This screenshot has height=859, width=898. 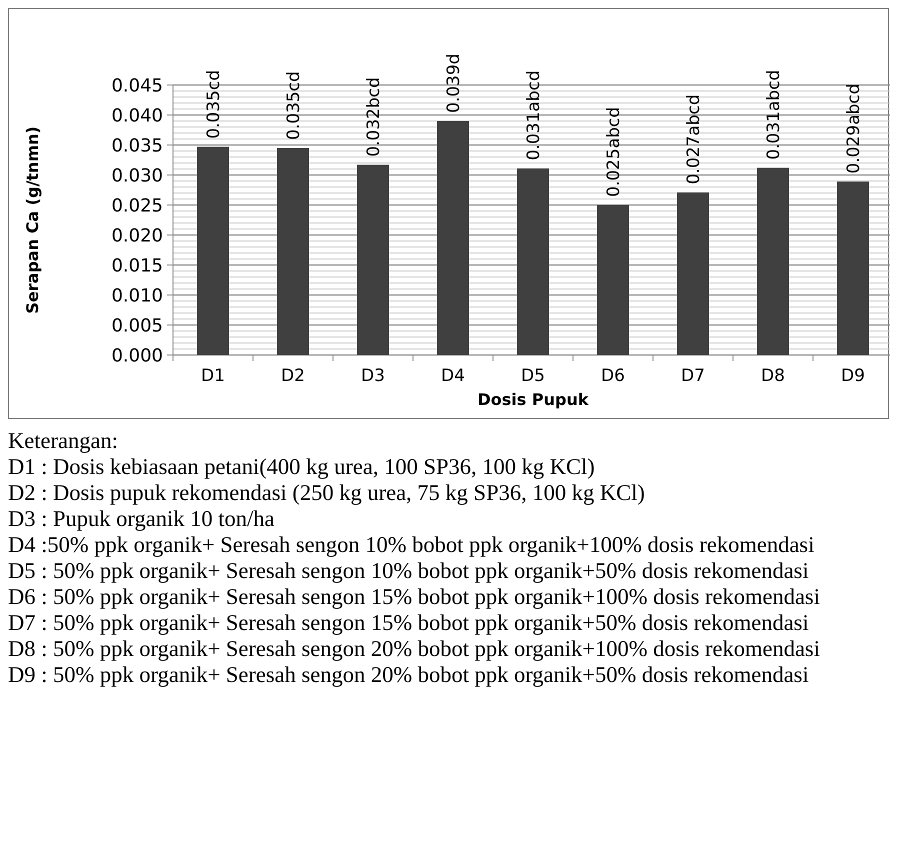 What do you see at coordinates (414, 597) in the screenshot?
I see `text: D6 : 50% ppk organik+ Seresah sengon 15% bobot ppk organik+100% dosis rekomendasi` at bounding box center [414, 597].